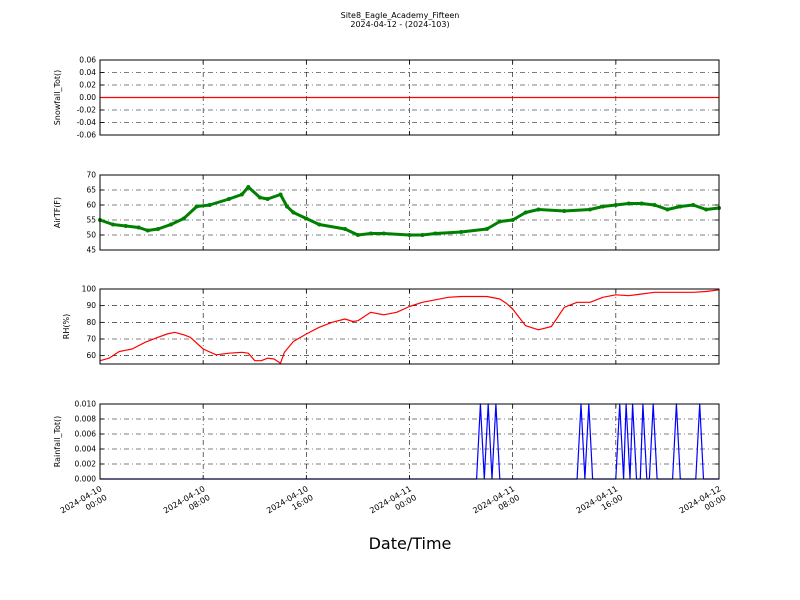  Describe the element at coordinates (600, 504) in the screenshot. I see `x-tick-label: 2024-04-1116:00` at that location.